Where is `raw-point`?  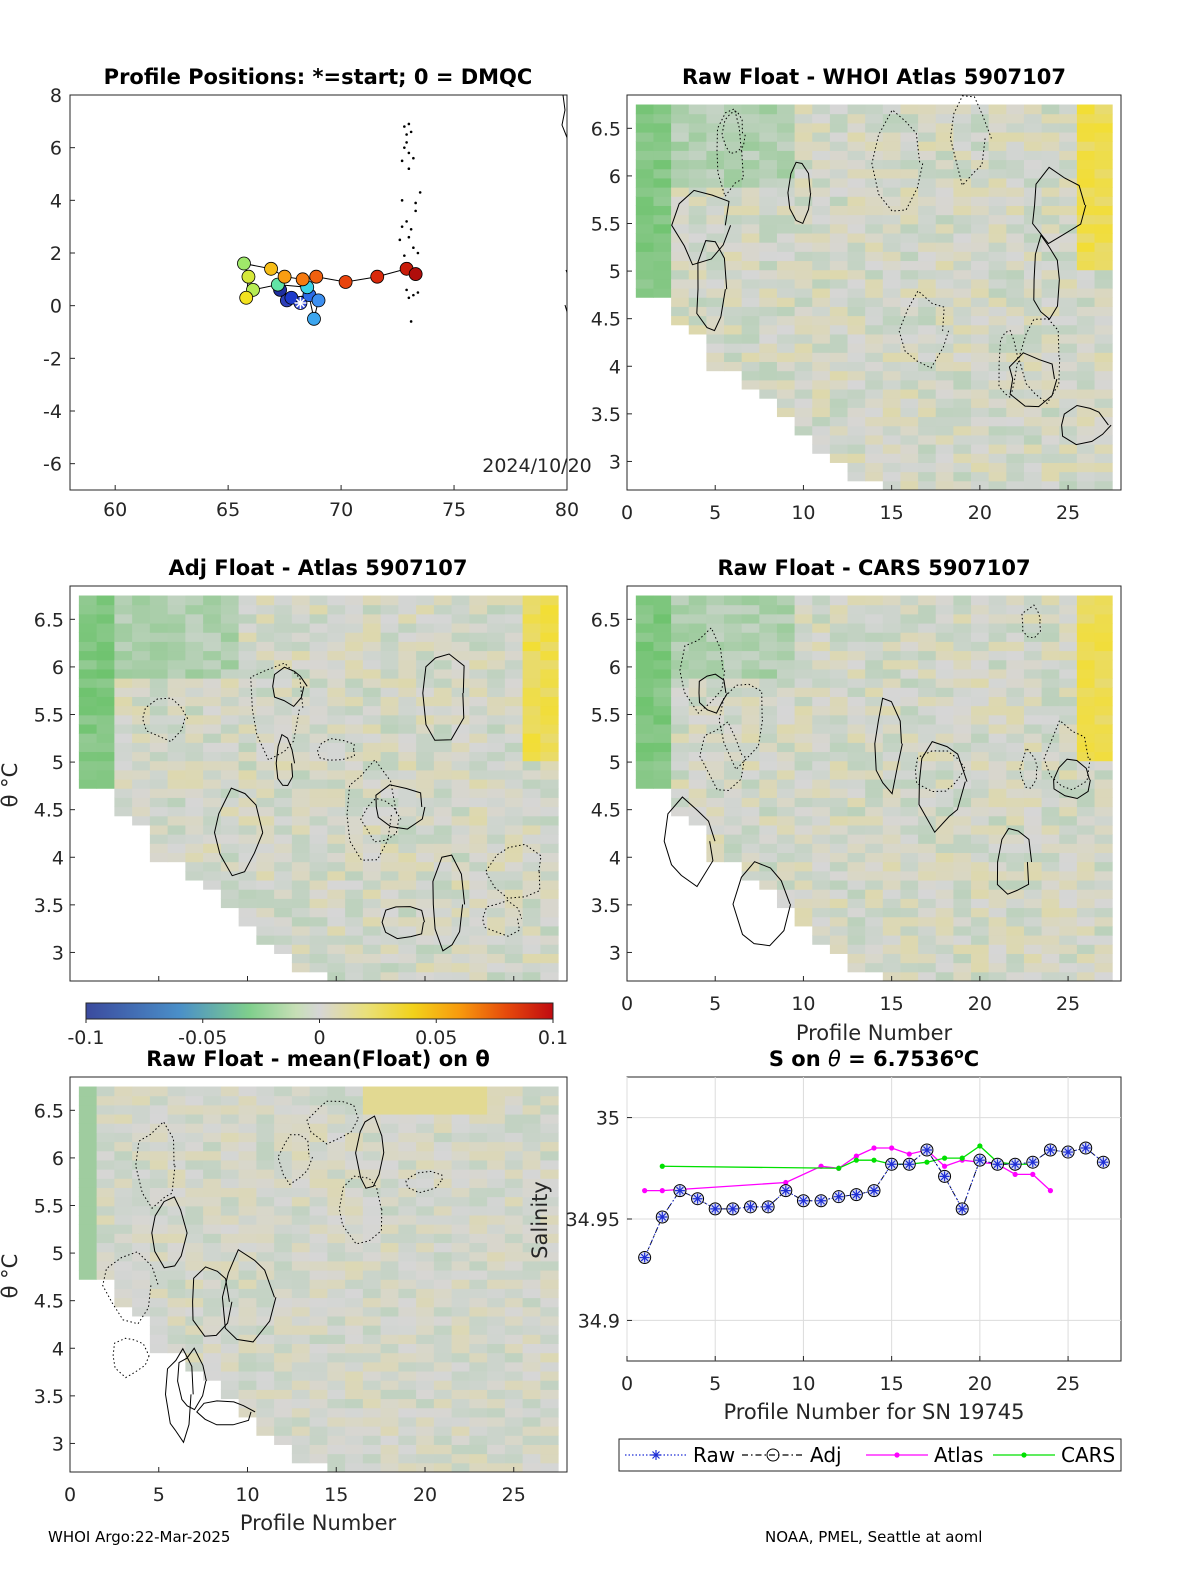 raw-point is located at coordinates (874, 1190).